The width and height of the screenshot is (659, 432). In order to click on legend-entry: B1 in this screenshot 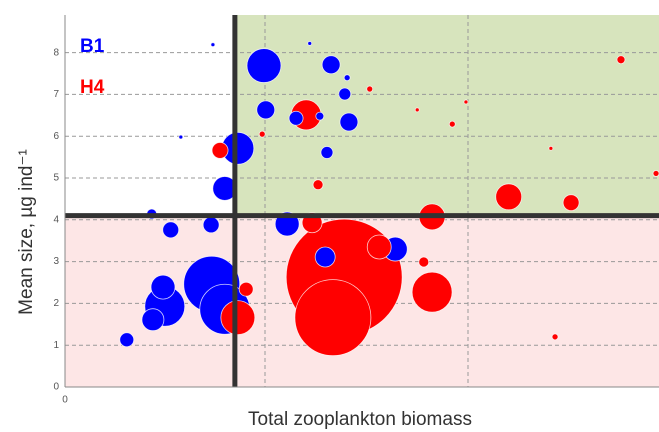, I will do `click(92, 46)`.